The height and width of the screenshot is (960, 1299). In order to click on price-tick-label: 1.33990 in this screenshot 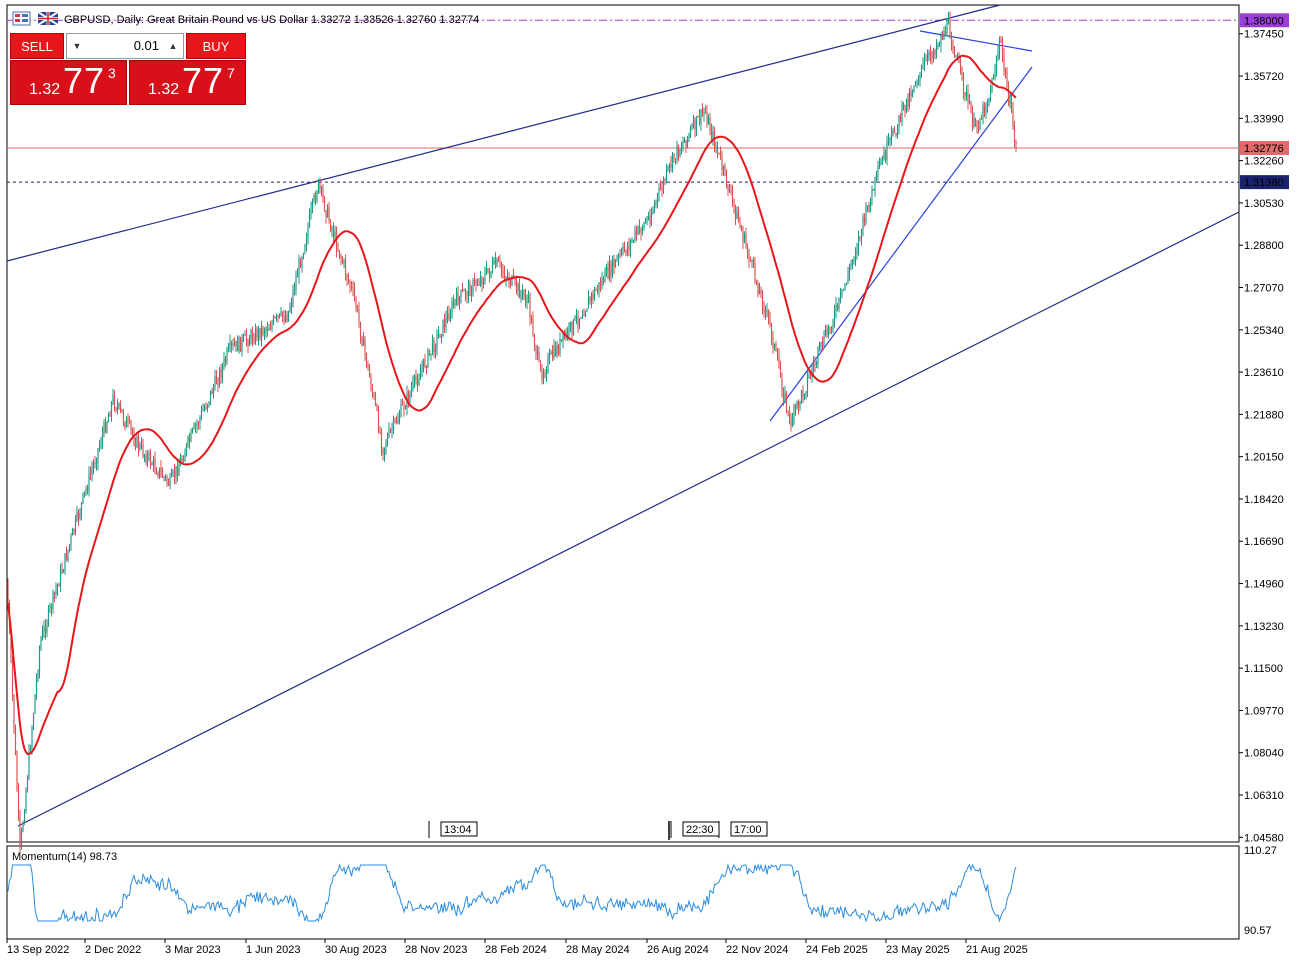, I will do `click(1264, 119)`.